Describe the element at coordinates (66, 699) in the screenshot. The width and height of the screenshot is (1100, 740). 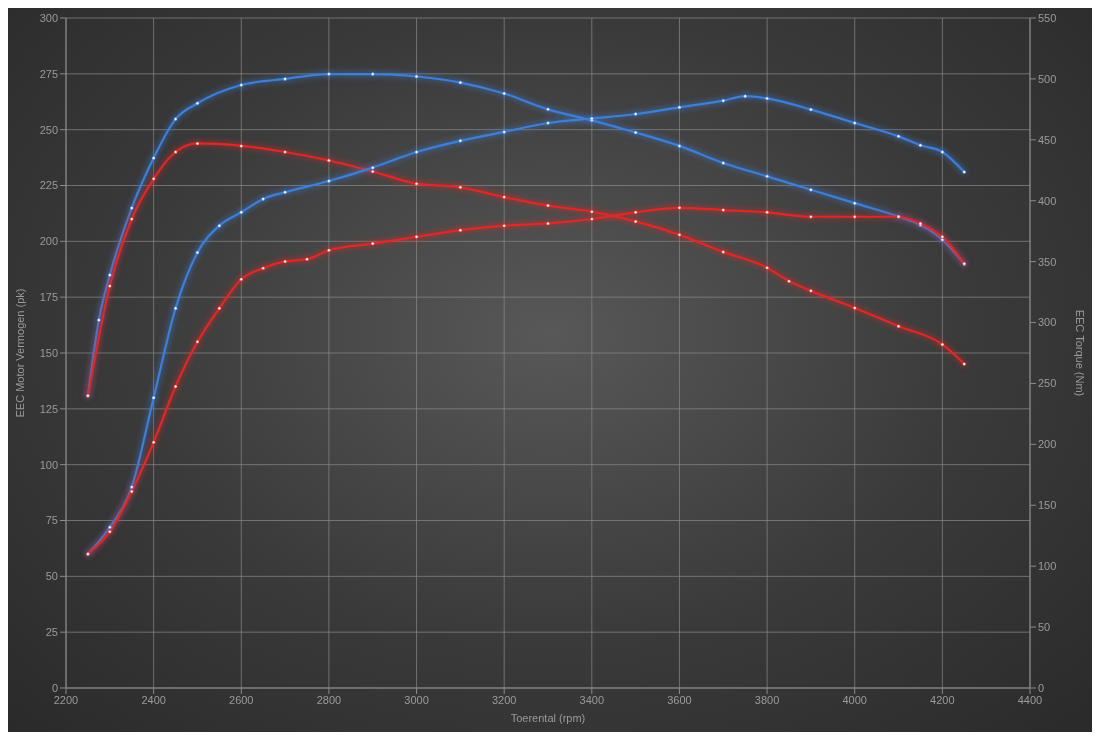
I see `x-tick-label: 2200` at that location.